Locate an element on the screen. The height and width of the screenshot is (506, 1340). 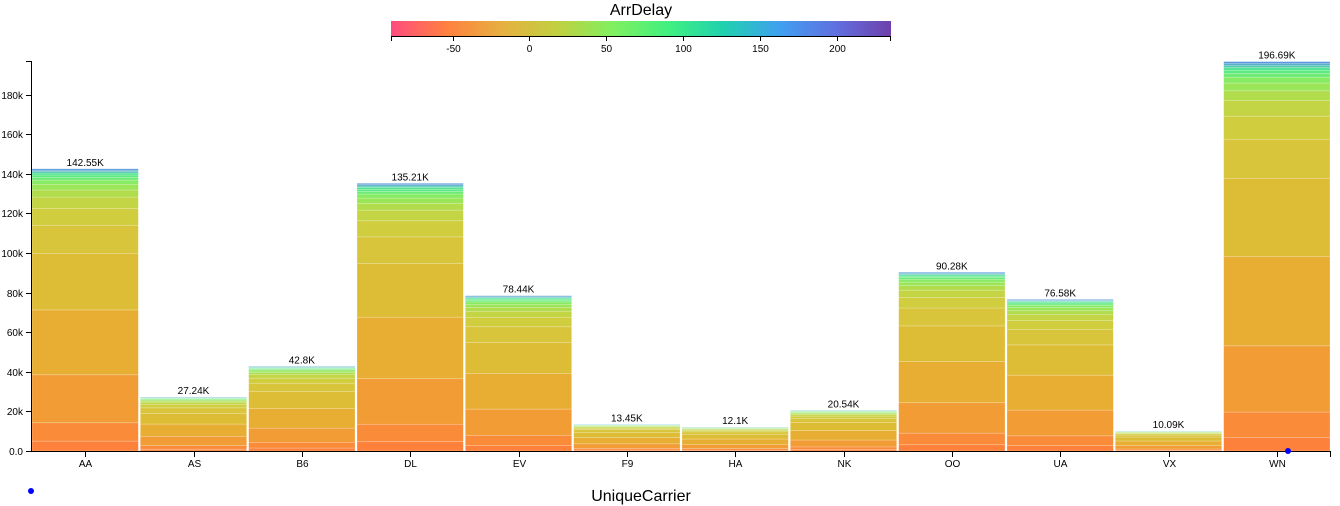
bar-EV is located at coordinates (518, 373).